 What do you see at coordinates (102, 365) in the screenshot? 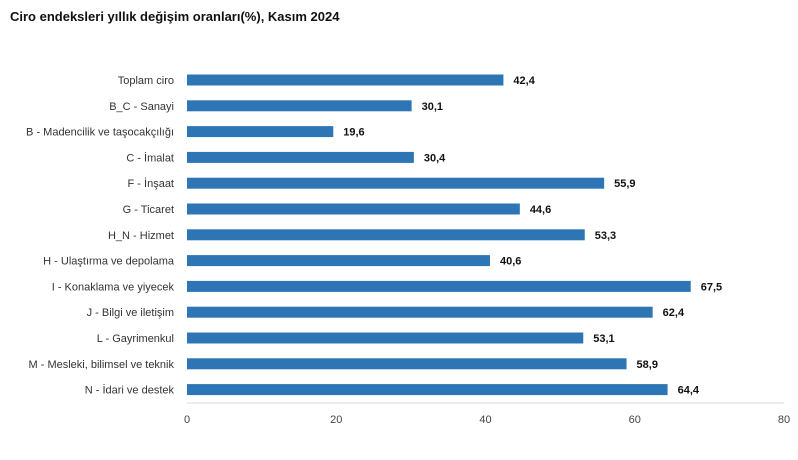
I see `category-label: M - Mesleki, bilimsel ve teknik` at bounding box center [102, 365].